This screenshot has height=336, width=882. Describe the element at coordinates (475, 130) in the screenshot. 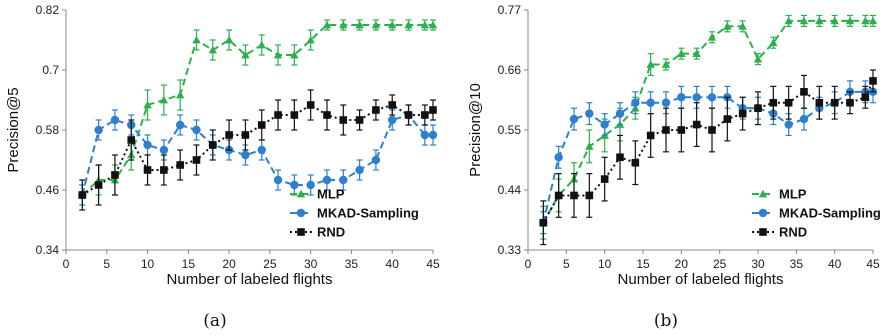

I see `y-axis-label: Precision@10` at that location.